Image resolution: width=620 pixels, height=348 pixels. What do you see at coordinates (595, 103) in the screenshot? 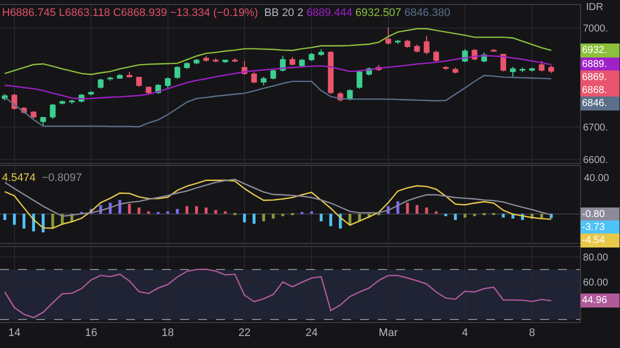
I see `text: 6846.` at bounding box center [595, 103].